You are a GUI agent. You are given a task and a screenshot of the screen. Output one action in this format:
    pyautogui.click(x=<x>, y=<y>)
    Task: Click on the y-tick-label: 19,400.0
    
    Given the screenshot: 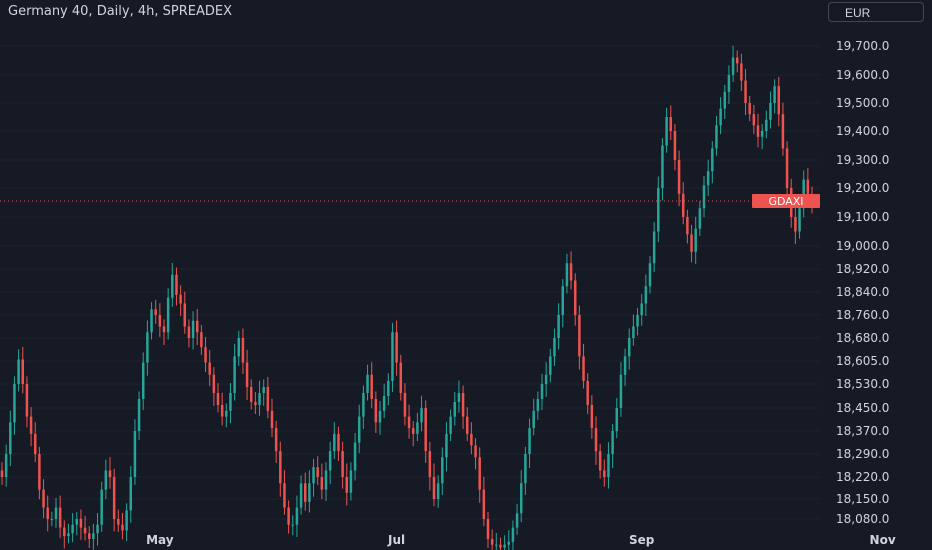 What is the action you would take?
    pyautogui.click(x=862, y=131)
    